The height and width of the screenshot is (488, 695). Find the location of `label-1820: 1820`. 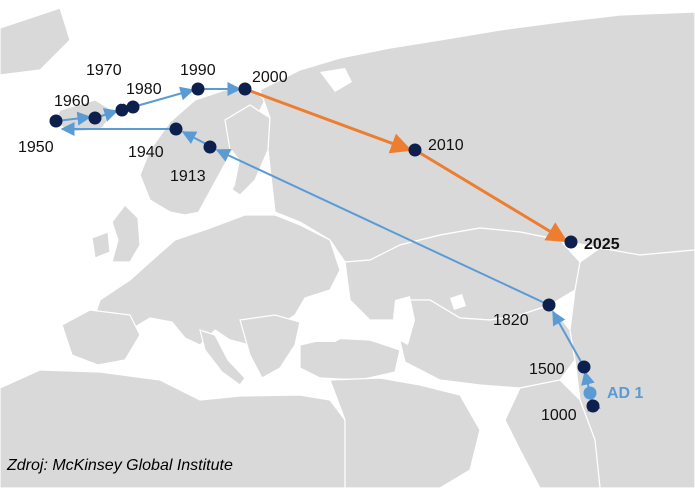

label-1820: 1820 is located at coordinates (511, 320).